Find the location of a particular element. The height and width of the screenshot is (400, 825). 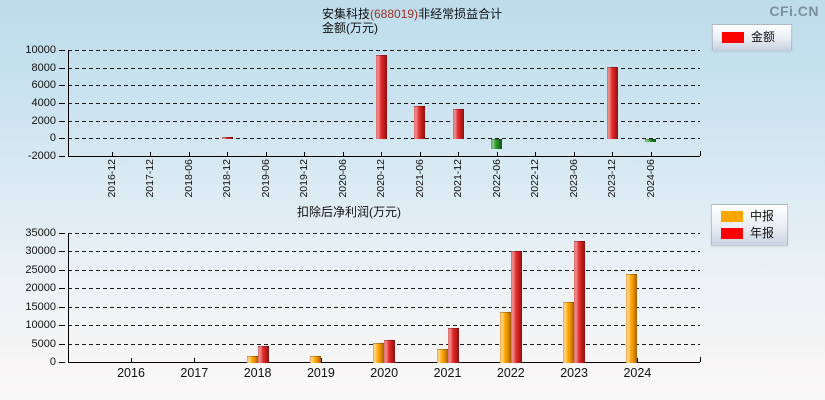

amount-swatch is located at coordinates (733, 37).